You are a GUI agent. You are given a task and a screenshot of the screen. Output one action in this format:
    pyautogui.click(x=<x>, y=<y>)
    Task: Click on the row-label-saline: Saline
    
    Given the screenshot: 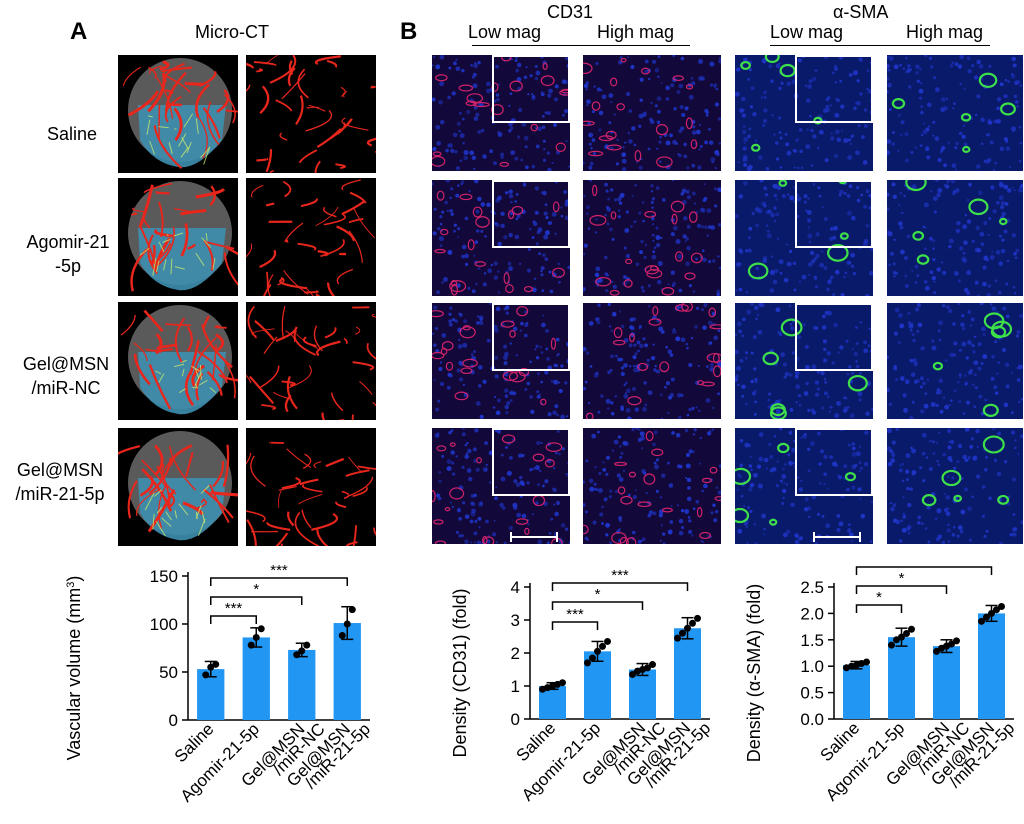 What is the action you would take?
    pyautogui.click(x=72, y=134)
    